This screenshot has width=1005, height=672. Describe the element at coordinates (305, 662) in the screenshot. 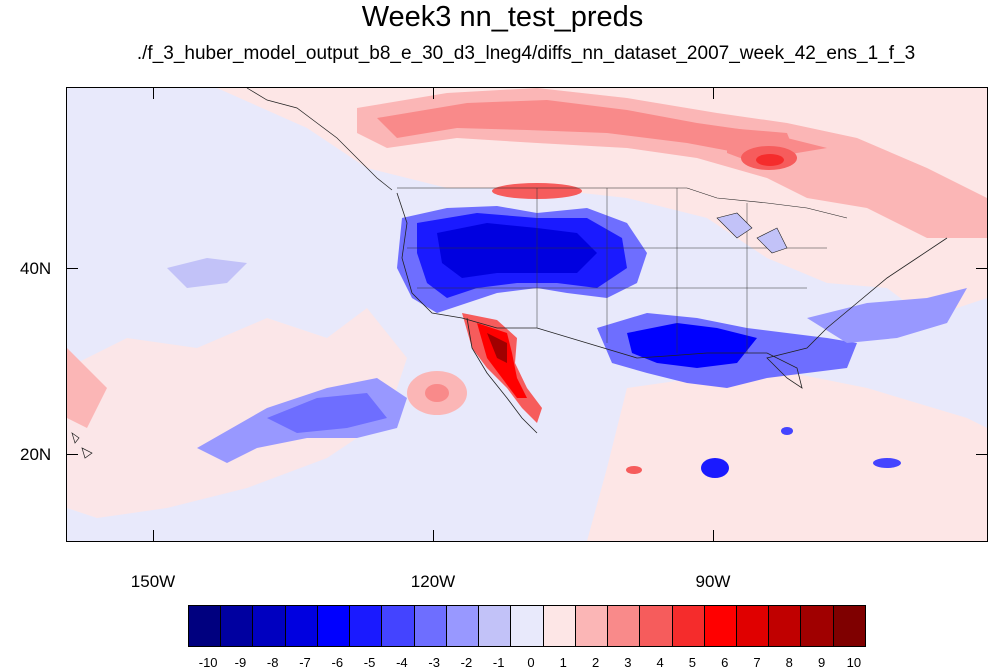

I see `colorbar-label: -7` at that location.